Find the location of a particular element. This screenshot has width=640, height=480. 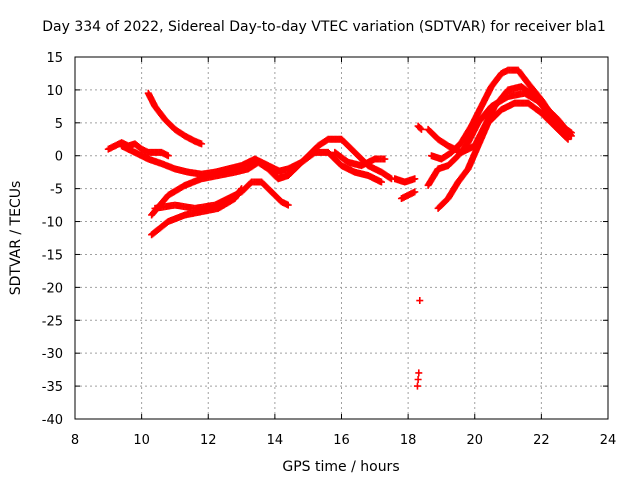

y-tick-label: 0 is located at coordinates (59, 157).